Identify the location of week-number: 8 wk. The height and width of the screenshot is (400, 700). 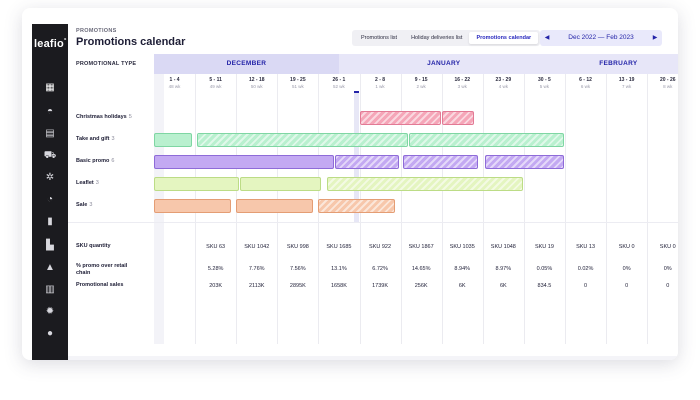
(668, 86).